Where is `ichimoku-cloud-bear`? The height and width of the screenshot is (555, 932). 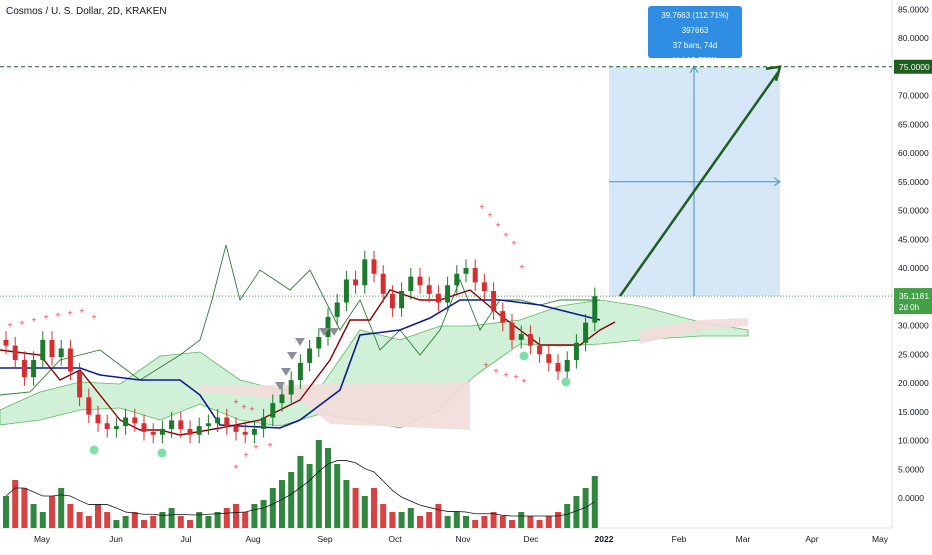 ichimoku-cloud-bear is located at coordinates (335, 406).